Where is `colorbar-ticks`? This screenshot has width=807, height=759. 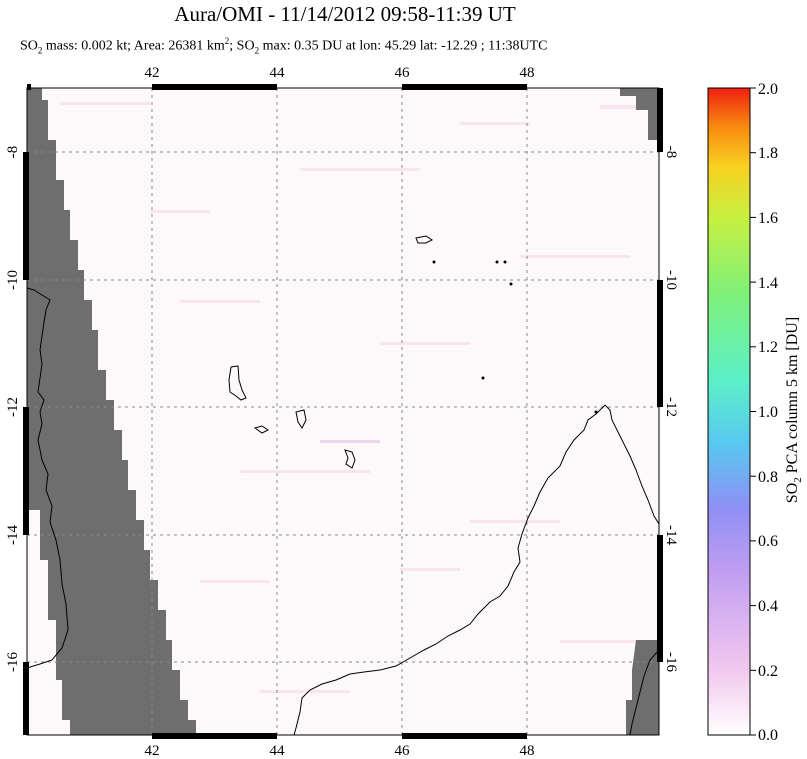
colorbar-ticks is located at coordinates (753, 411).